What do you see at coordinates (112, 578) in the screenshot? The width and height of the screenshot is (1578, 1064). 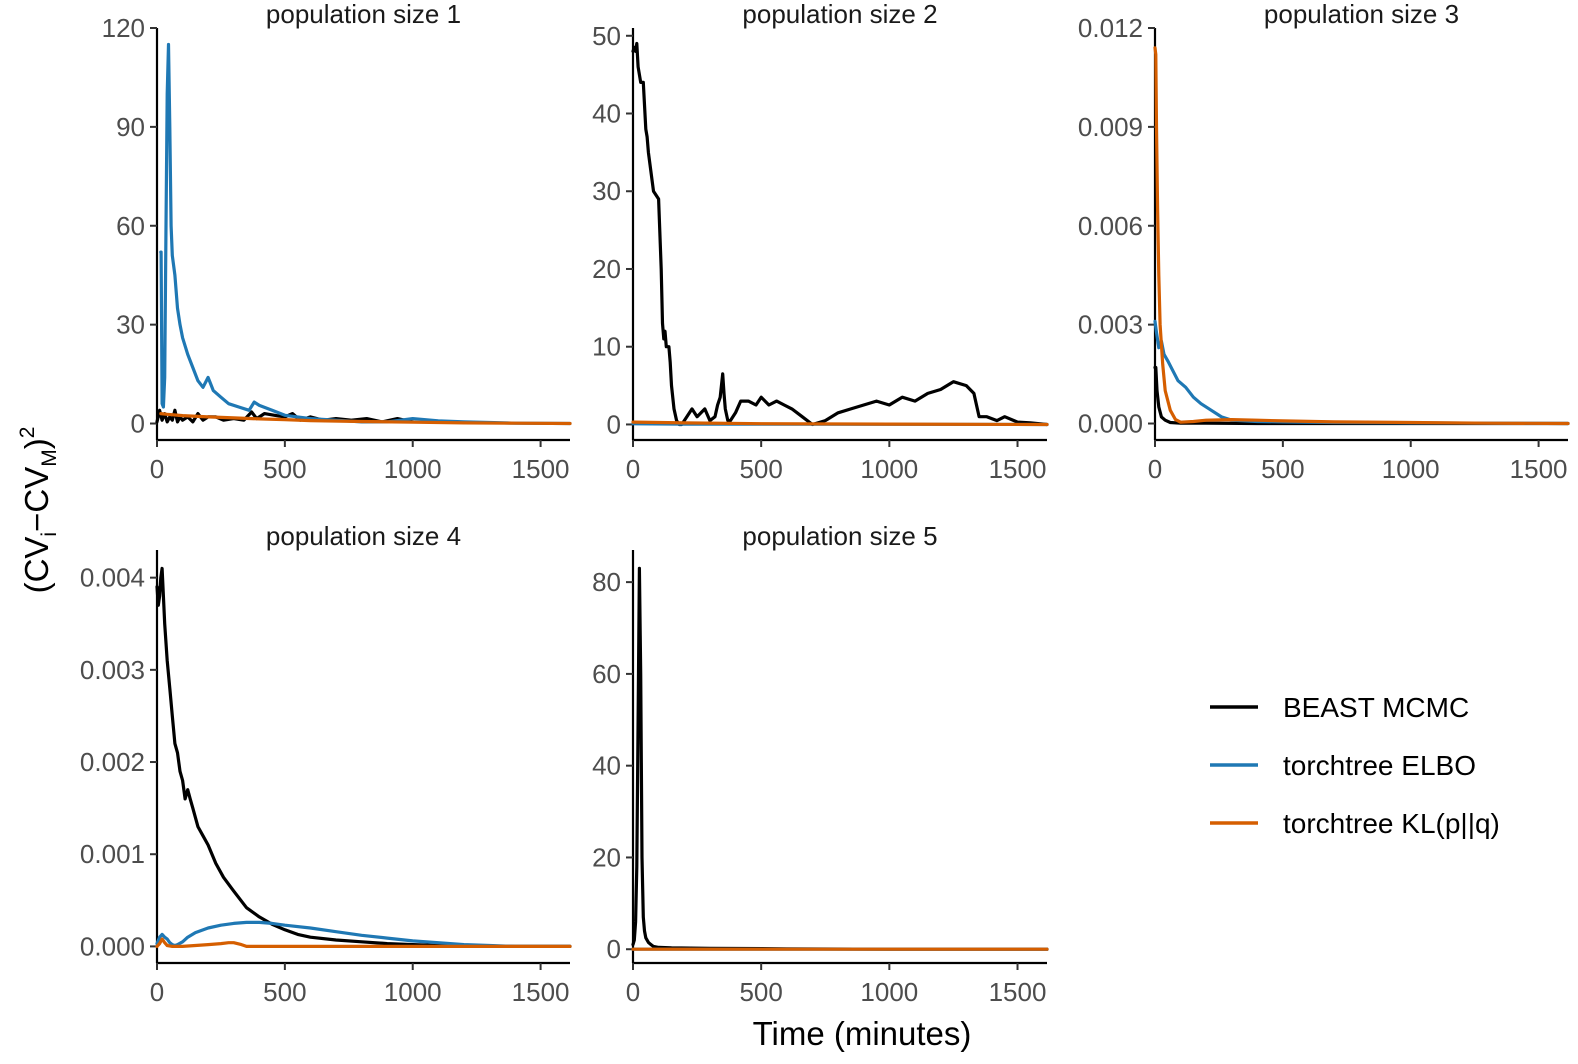 I see `y-tick-label: 0.004` at bounding box center [112, 578].